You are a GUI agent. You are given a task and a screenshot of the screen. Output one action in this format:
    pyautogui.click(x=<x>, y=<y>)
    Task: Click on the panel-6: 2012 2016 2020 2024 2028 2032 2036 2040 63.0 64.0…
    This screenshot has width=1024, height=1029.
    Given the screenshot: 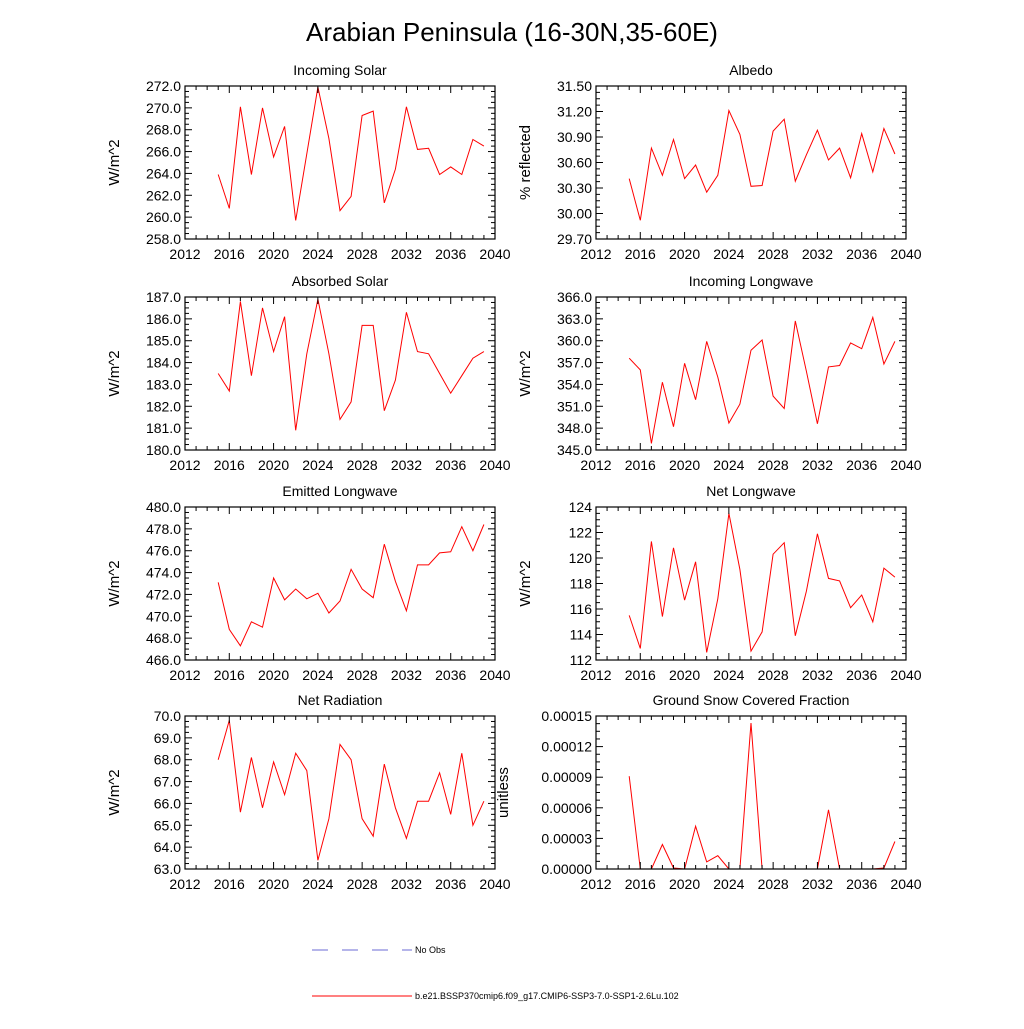 What is the action you would take?
    pyautogui.click(x=308, y=792)
    